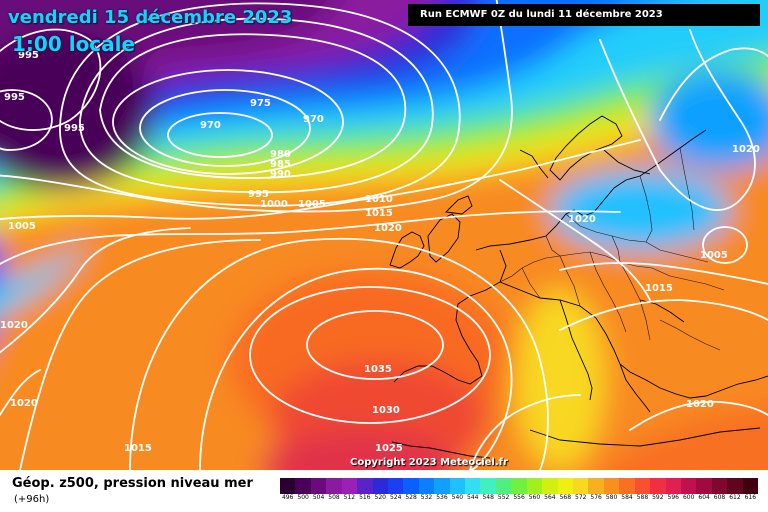 This screenshot has width=768, height=512. Describe the element at coordinates (704, 497) in the screenshot. I see `color-scale-label: 604` at that location.